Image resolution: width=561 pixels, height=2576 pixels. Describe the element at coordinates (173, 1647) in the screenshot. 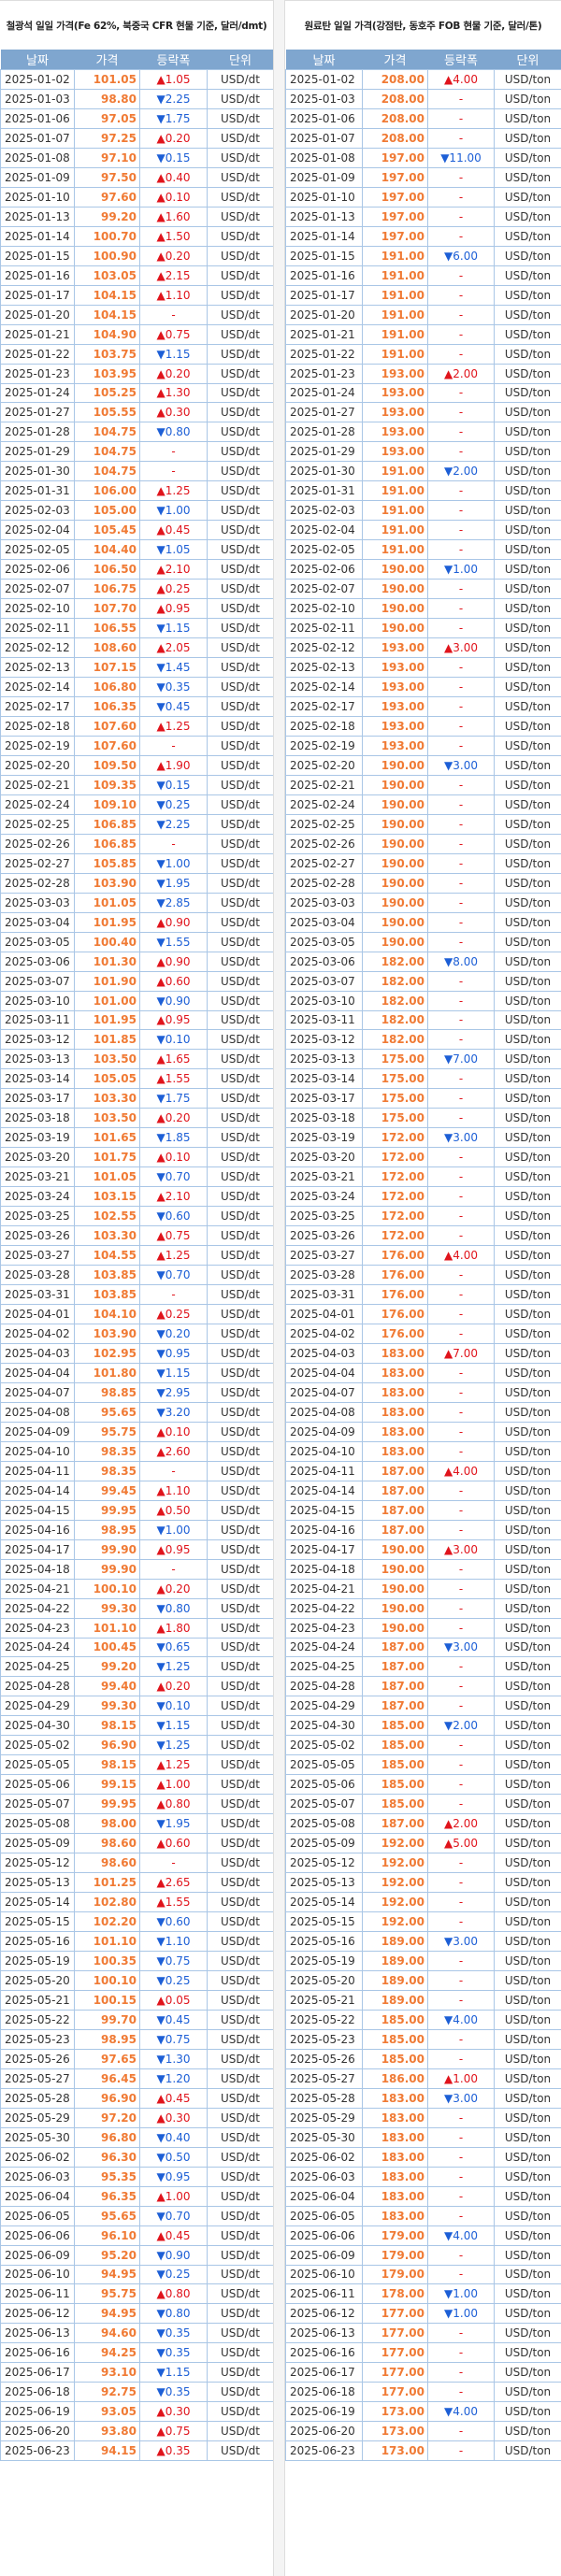

I see `change-cell: ▼0.65` at that location.